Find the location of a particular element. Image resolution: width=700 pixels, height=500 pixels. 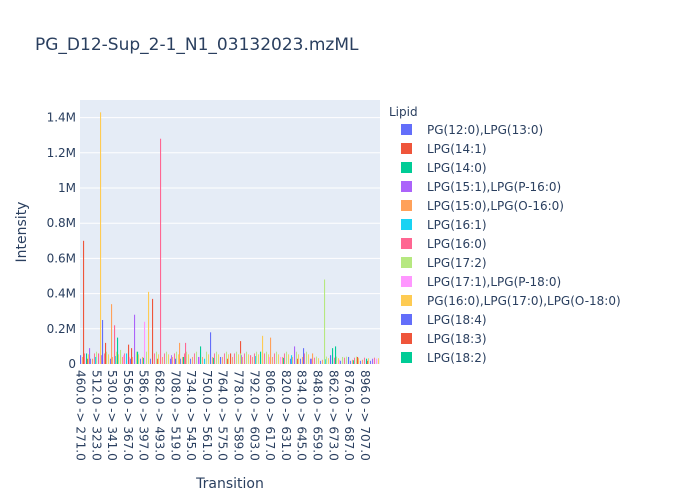

chart-title: PG_D12-Sup_2-1_N1_03132023.mzML is located at coordinates (197, 45).